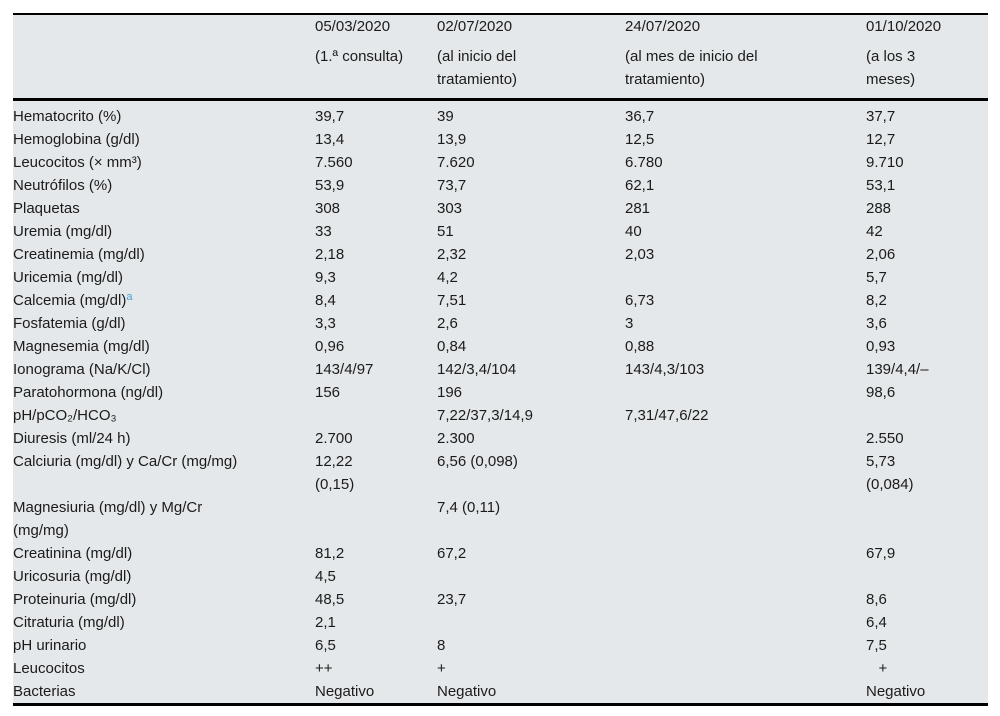 This screenshot has height=716, width=1000. Describe the element at coordinates (663, 26) in the screenshot. I see `column-date: 24/07/2020` at that location.